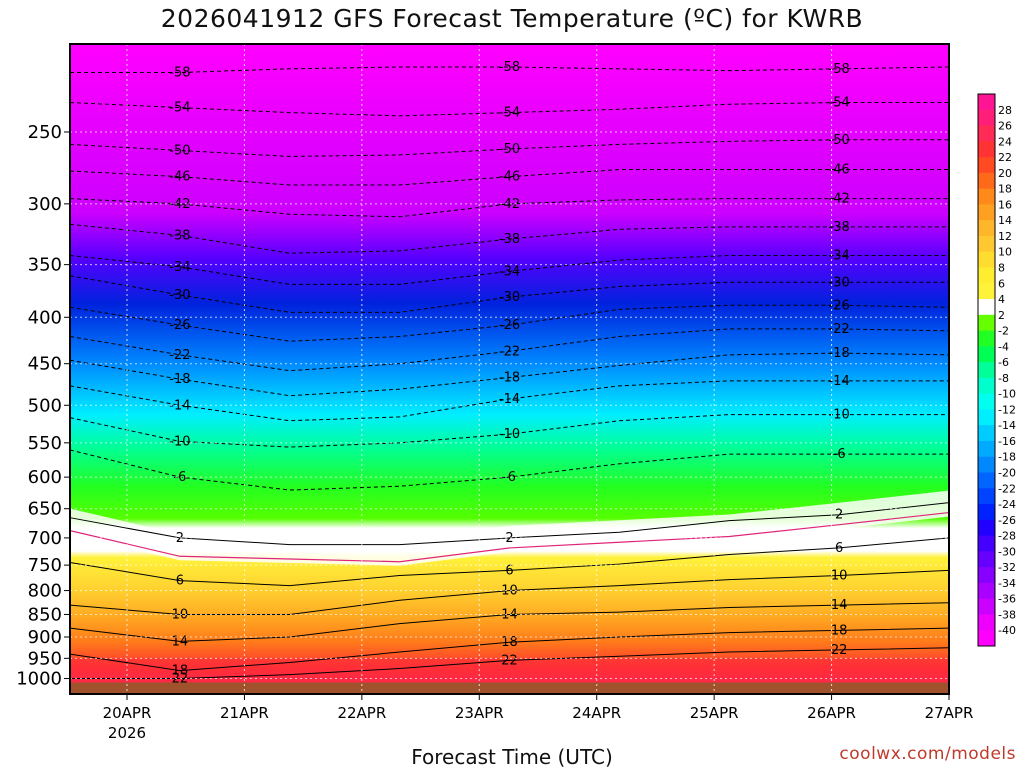 This screenshot has height=769, width=1024. Describe the element at coordinates (1007, 441) in the screenshot. I see `colorbar-label: -16` at that location.